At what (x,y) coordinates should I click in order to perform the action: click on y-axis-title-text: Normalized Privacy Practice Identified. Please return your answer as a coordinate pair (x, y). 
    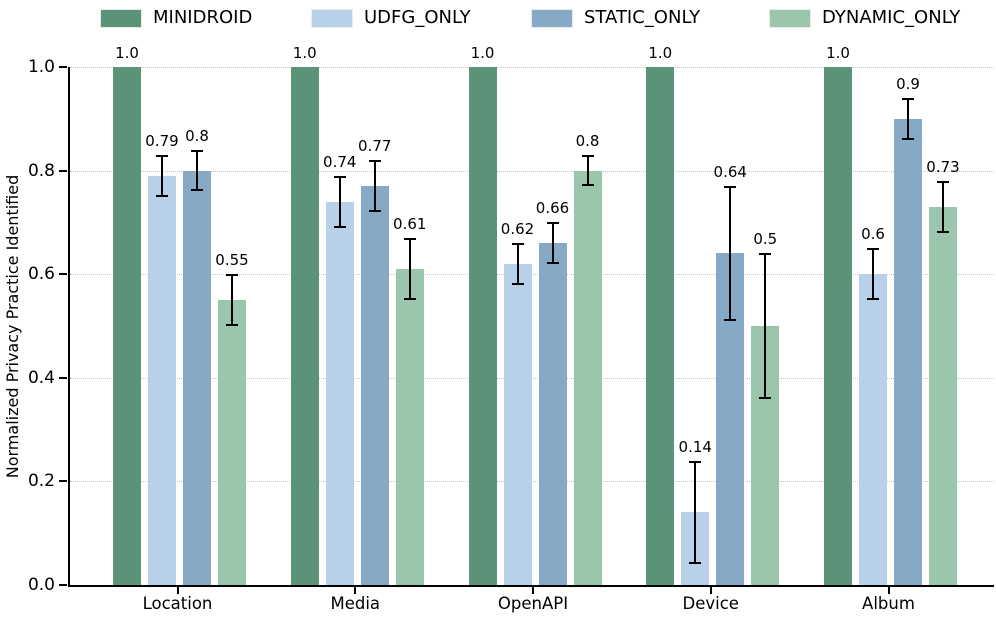
    Looking at the image, I should click on (13, 326).